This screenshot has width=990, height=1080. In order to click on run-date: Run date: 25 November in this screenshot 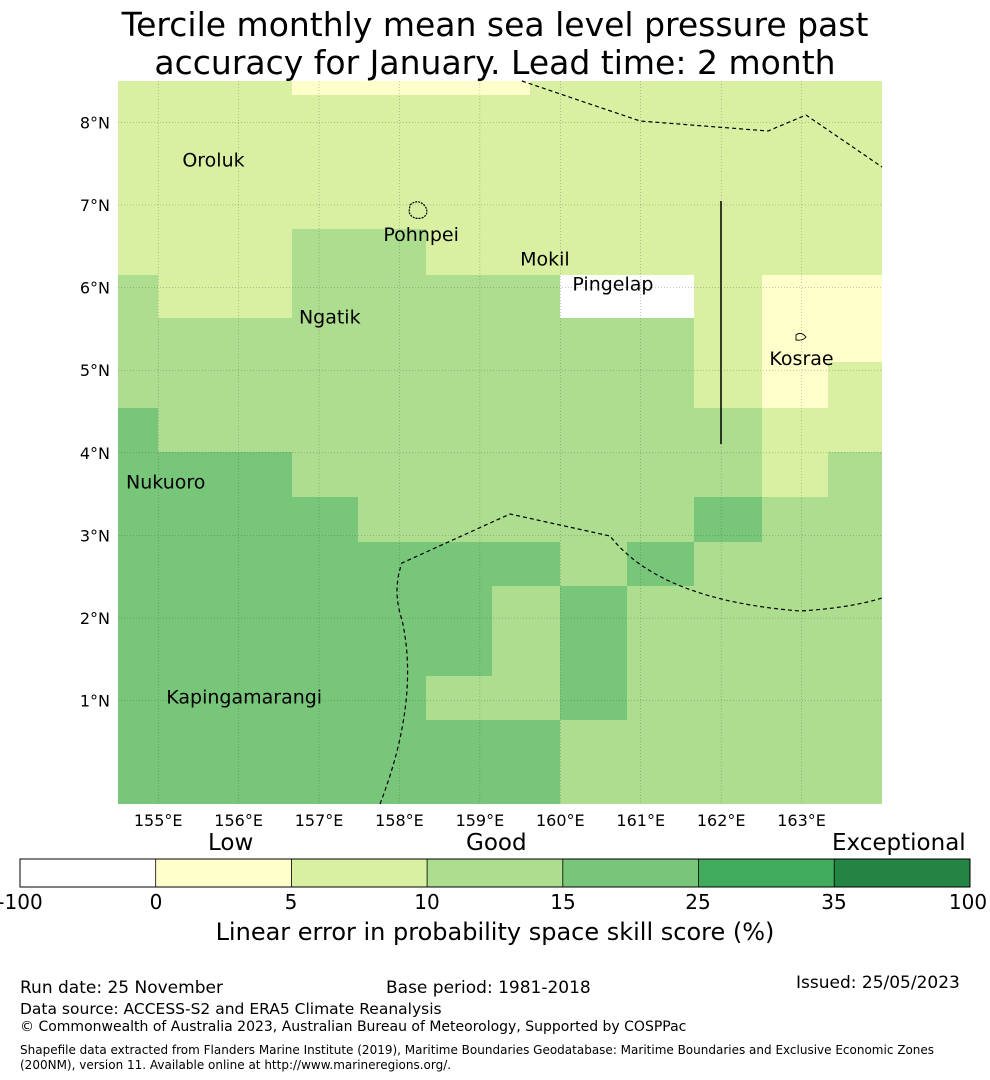, I will do `click(121, 988)`.